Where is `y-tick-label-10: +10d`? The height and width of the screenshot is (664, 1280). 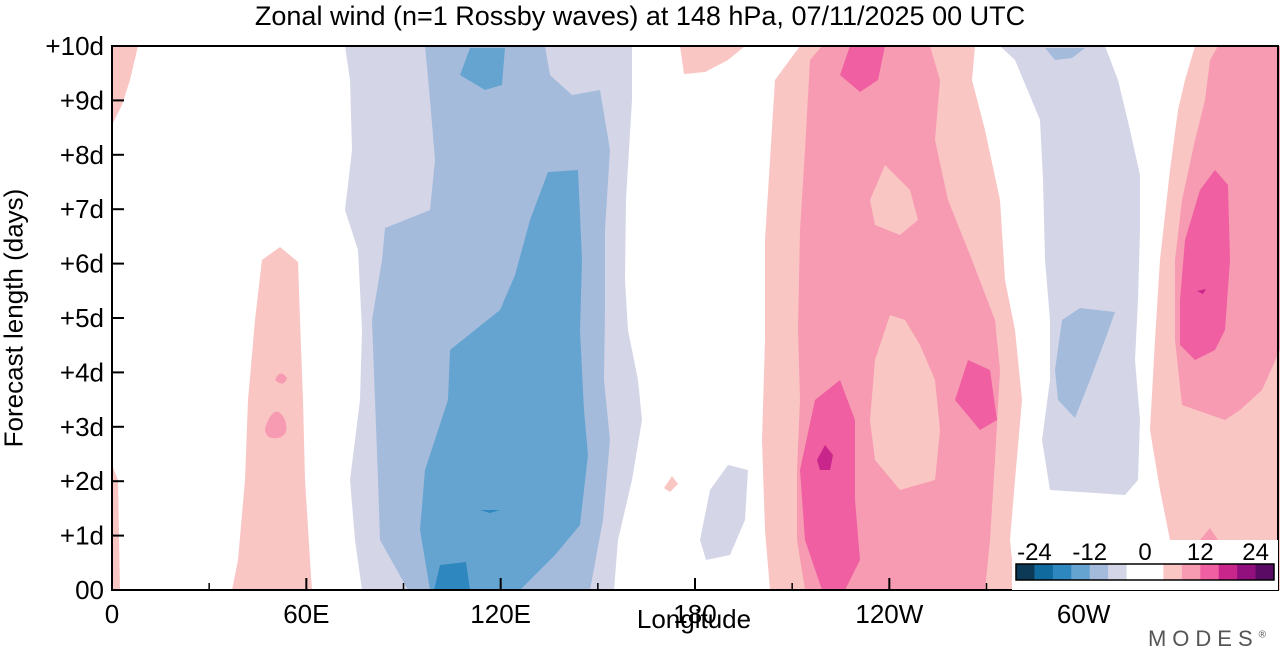
y-tick-label-10: +10d is located at coordinates (74, 46).